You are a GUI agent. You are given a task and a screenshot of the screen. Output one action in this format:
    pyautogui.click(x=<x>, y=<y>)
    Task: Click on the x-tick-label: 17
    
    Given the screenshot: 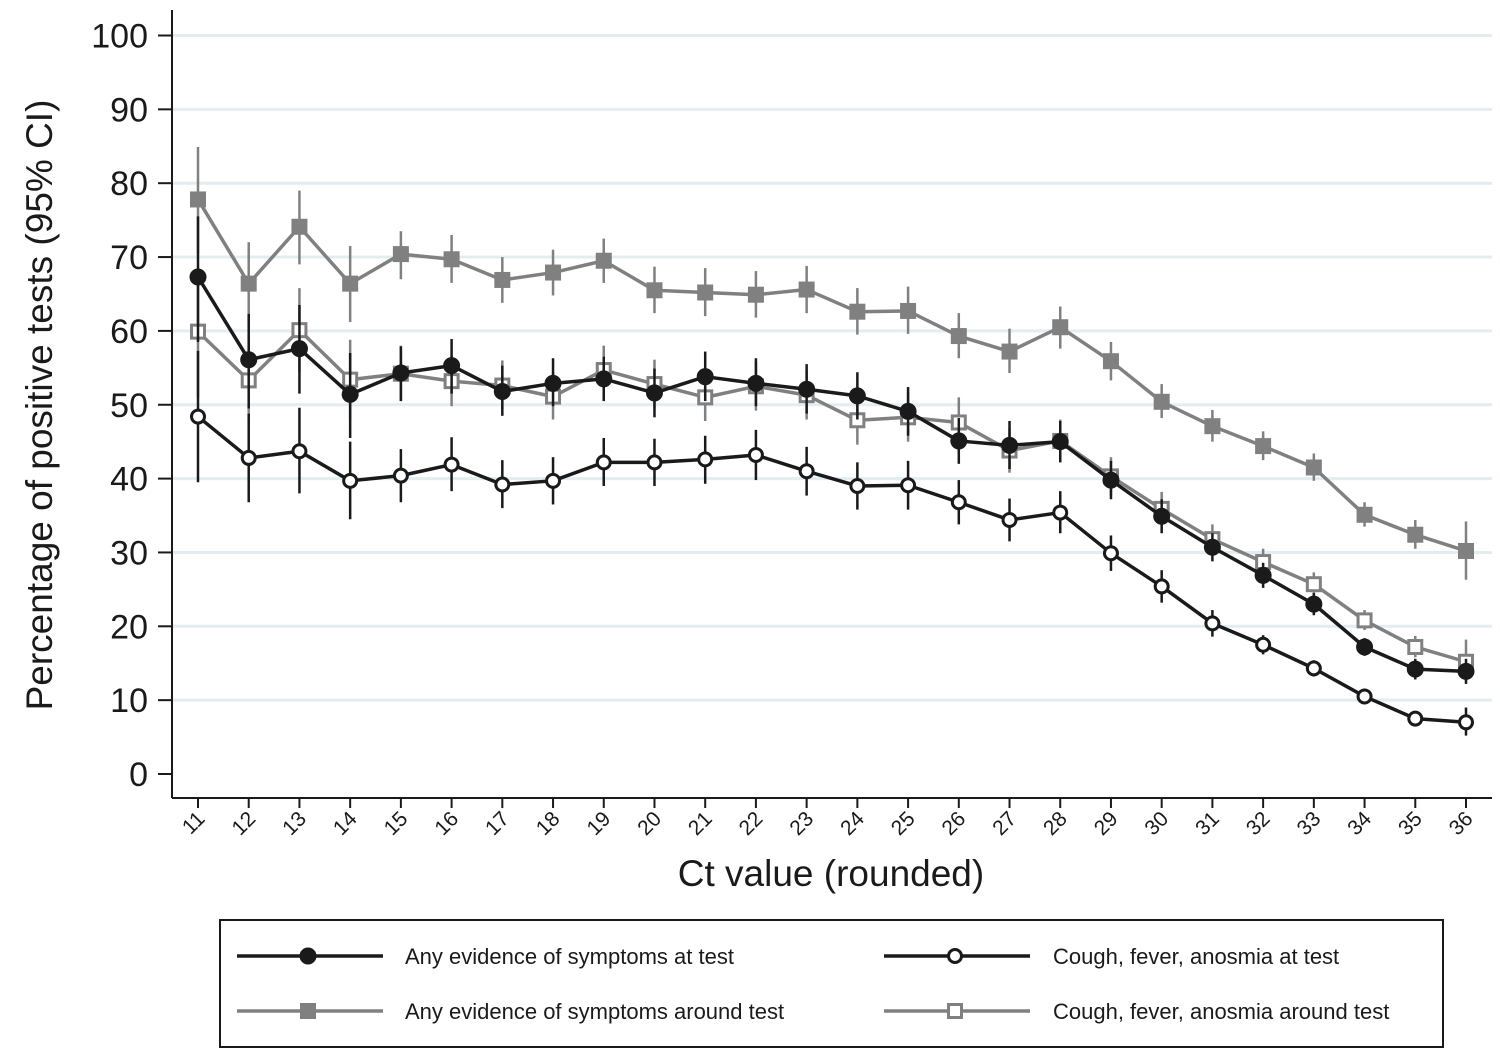 What is the action you would take?
    pyautogui.click(x=497, y=823)
    